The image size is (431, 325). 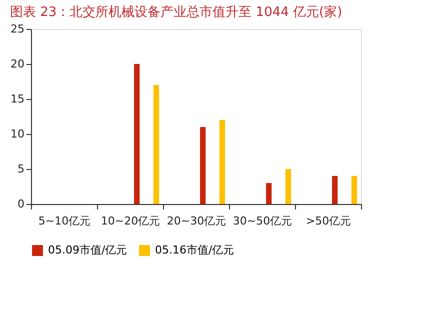 I want to click on x-tick-label: 20~30亿元, so click(x=196, y=221).